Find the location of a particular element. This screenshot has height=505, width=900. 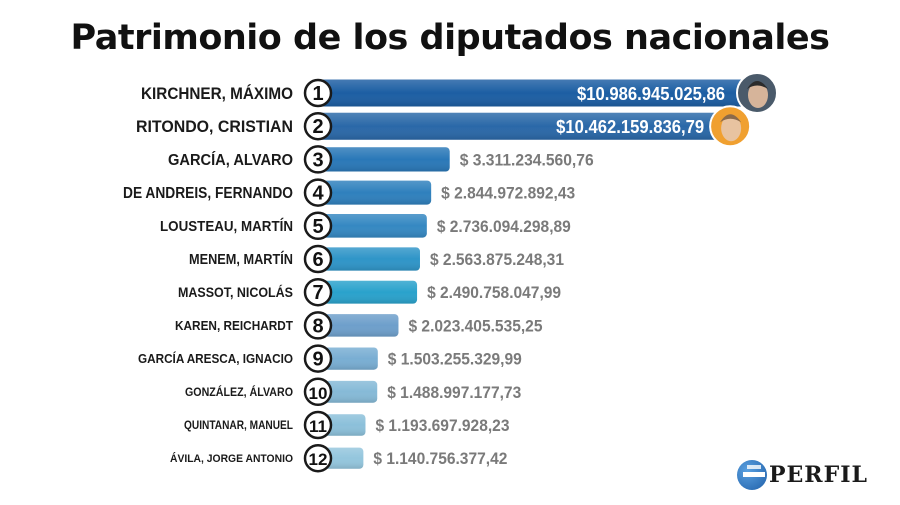

category-label: MASSOT, NICOLÁS is located at coordinates (235, 292).